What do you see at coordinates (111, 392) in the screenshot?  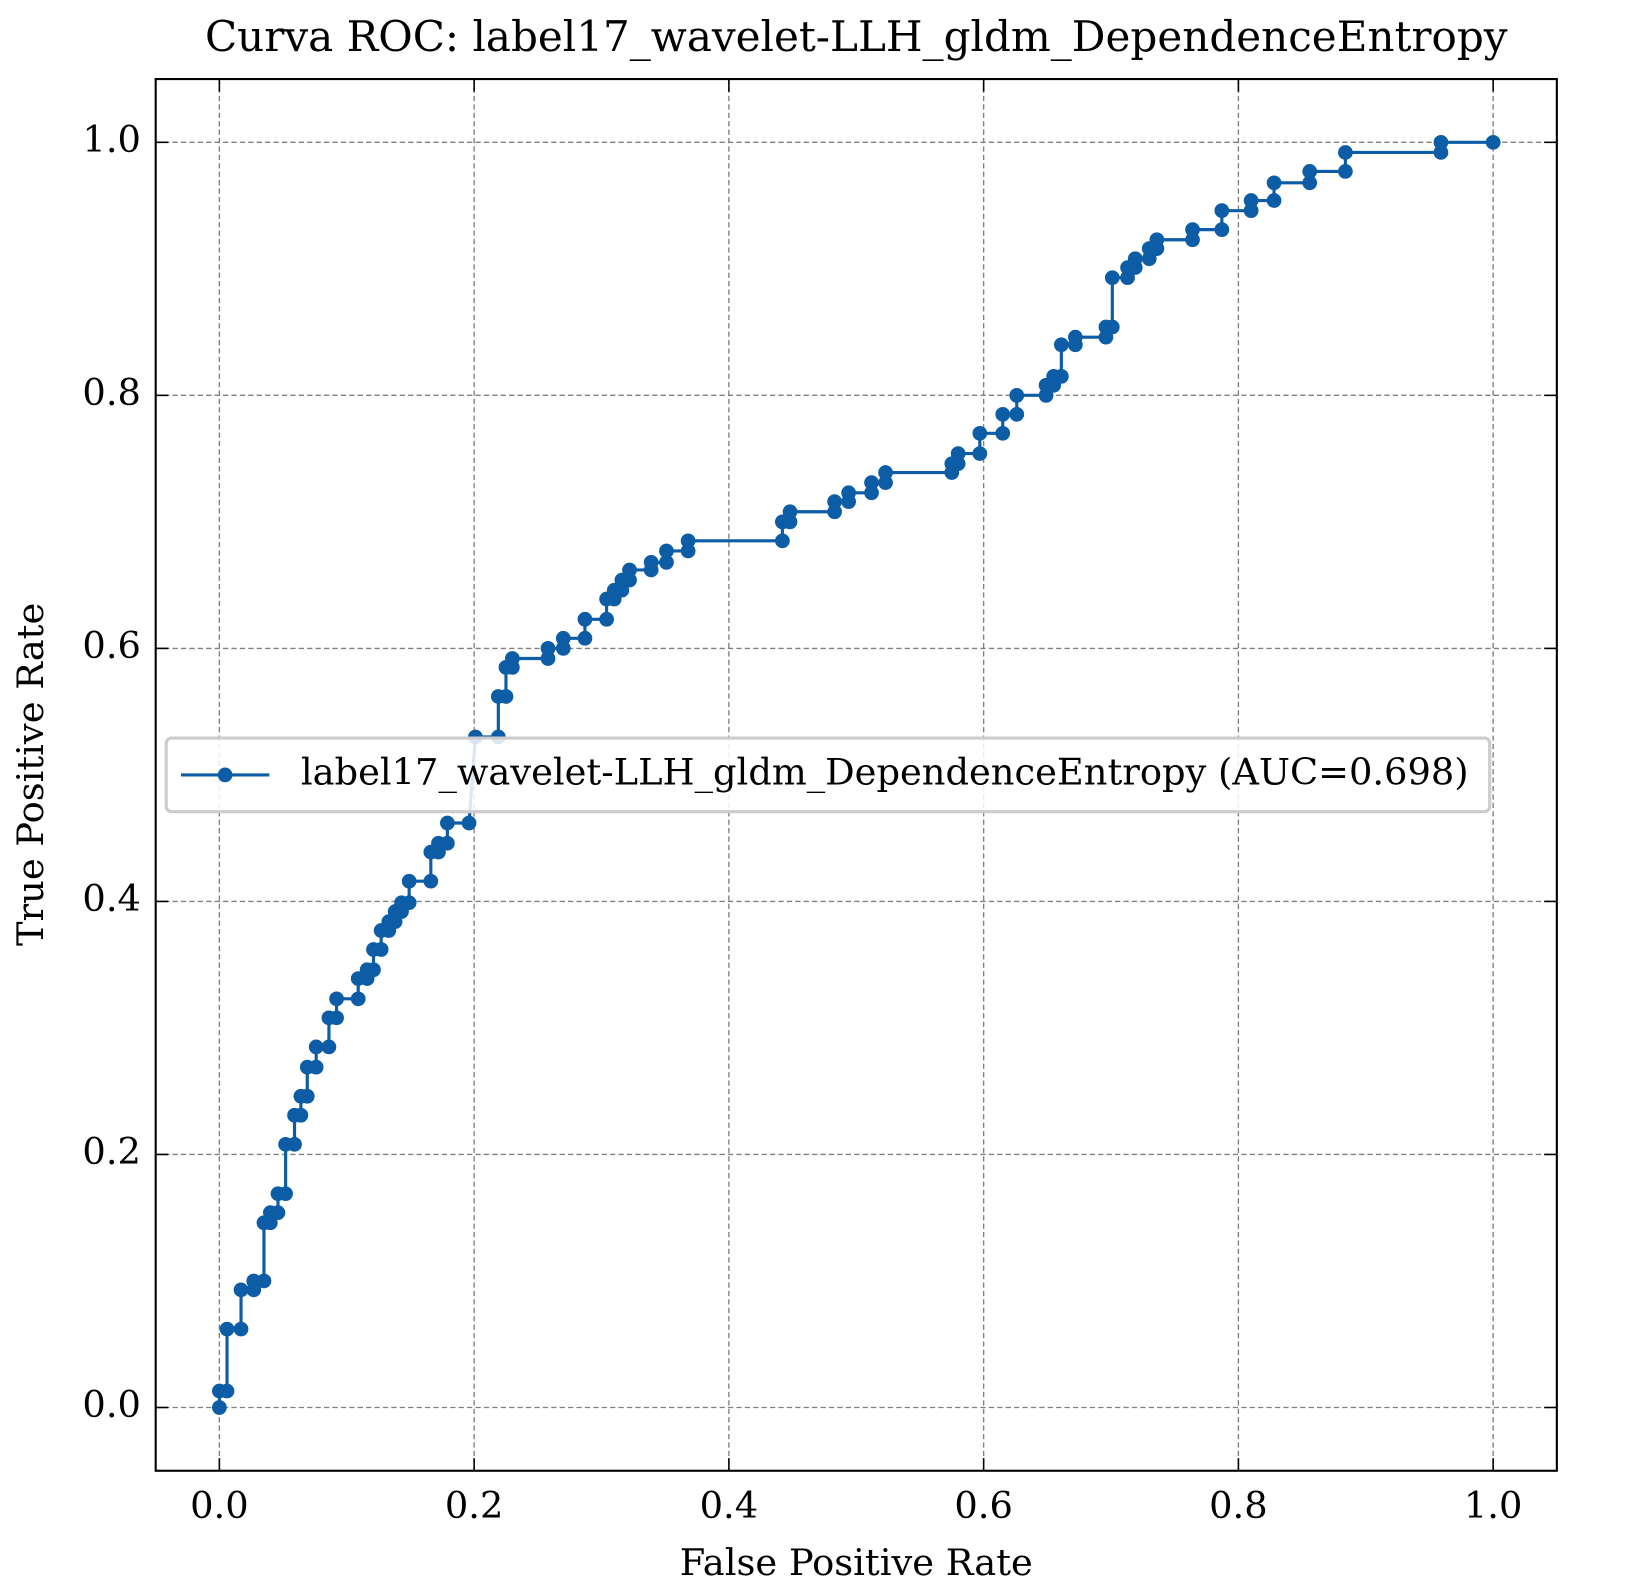 I see `y-tick-label: 0.8` at bounding box center [111, 392].